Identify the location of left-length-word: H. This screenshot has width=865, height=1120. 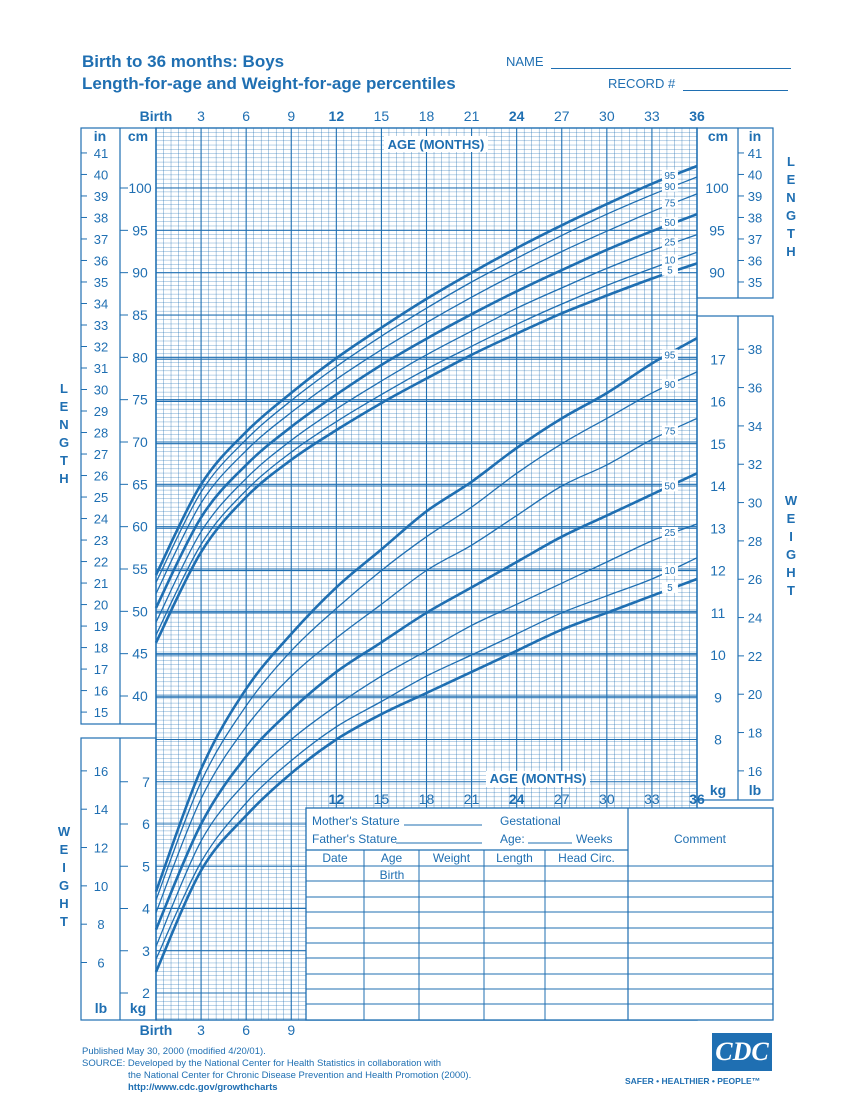
(63, 478).